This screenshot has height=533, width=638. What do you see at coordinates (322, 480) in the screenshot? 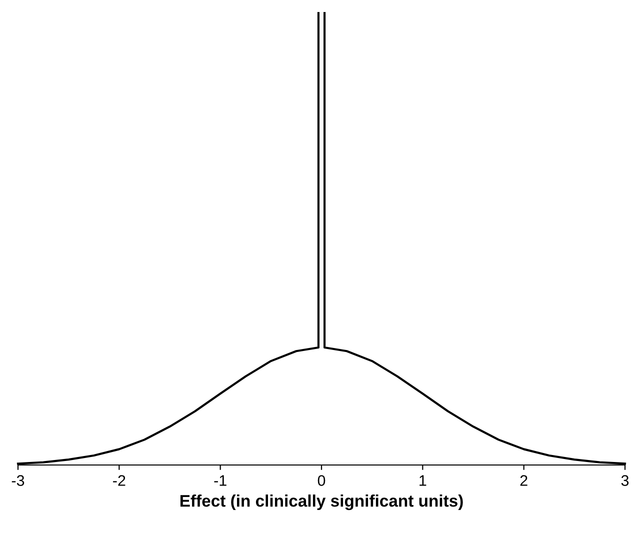
I see `x-tick-label: 0` at bounding box center [322, 480].